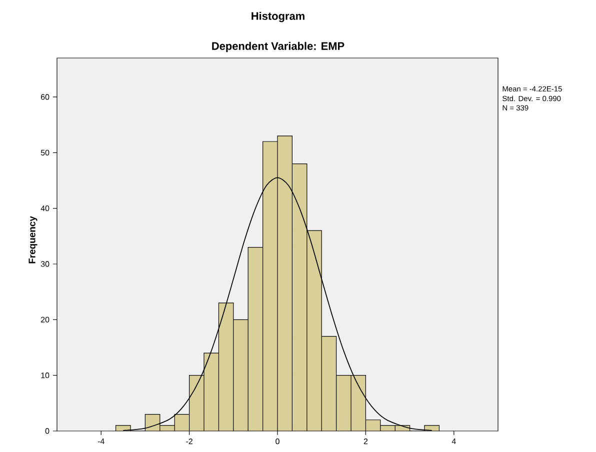 This screenshot has width=596, height=452. I want to click on chart-title: Histogram, so click(278, 17).